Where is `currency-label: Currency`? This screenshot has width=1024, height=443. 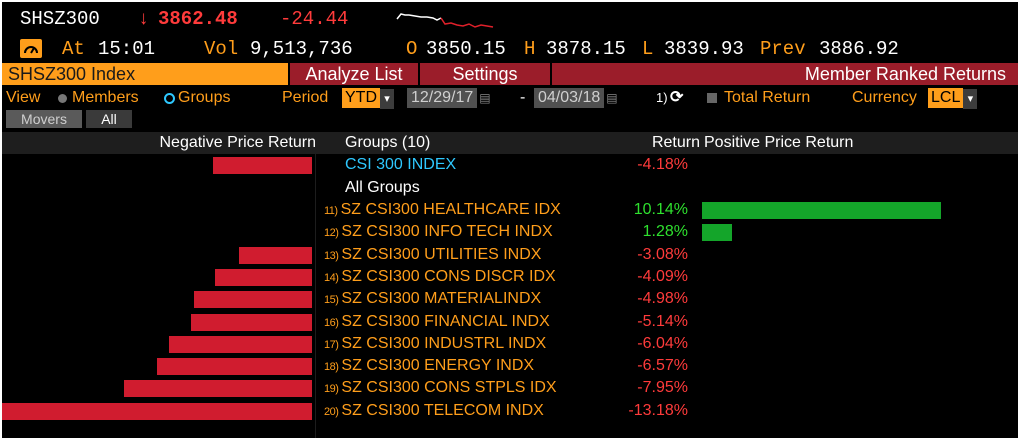 currency-label: Currency is located at coordinates (884, 97).